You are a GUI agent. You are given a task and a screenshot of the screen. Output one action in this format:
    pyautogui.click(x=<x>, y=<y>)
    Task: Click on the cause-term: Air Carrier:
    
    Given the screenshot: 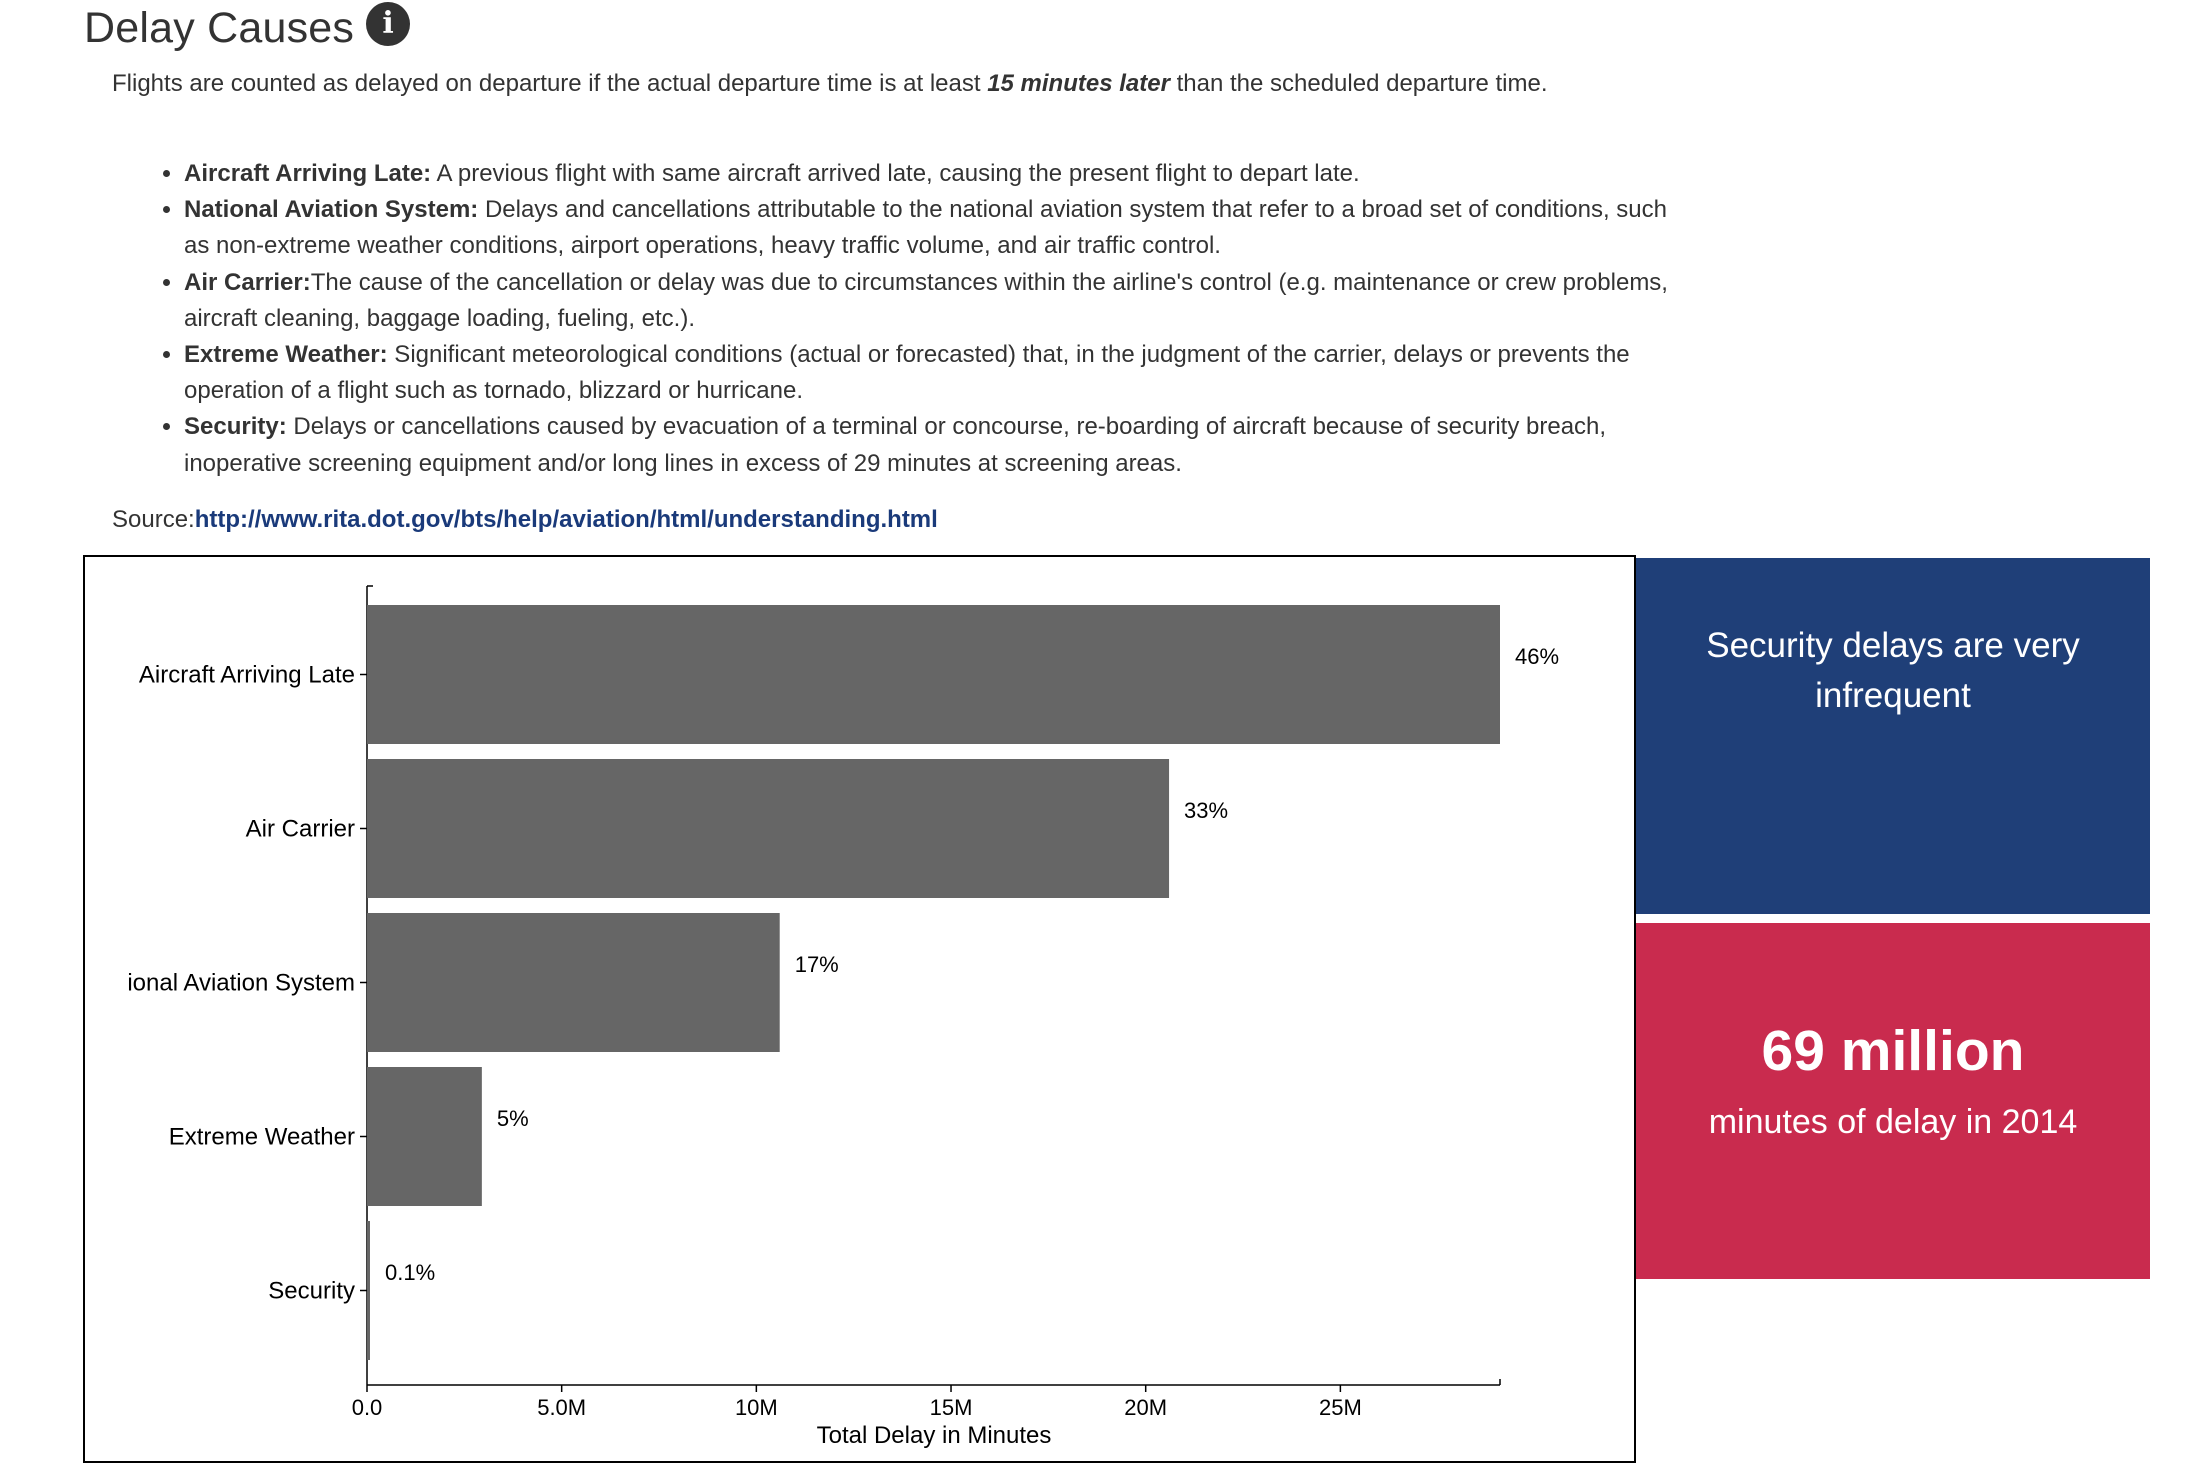 What is the action you would take?
    pyautogui.click(x=247, y=282)
    